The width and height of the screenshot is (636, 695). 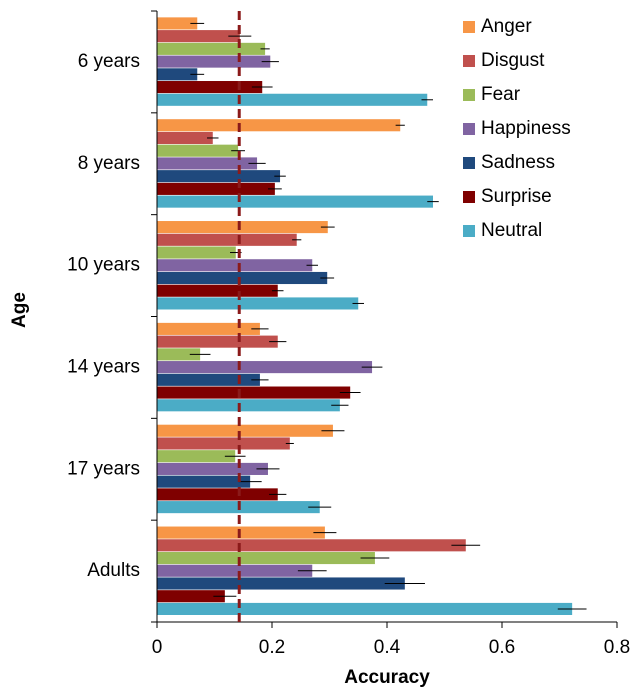 What do you see at coordinates (518, 162) in the screenshot?
I see `legend-label: Sadness` at bounding box center [518, 162].